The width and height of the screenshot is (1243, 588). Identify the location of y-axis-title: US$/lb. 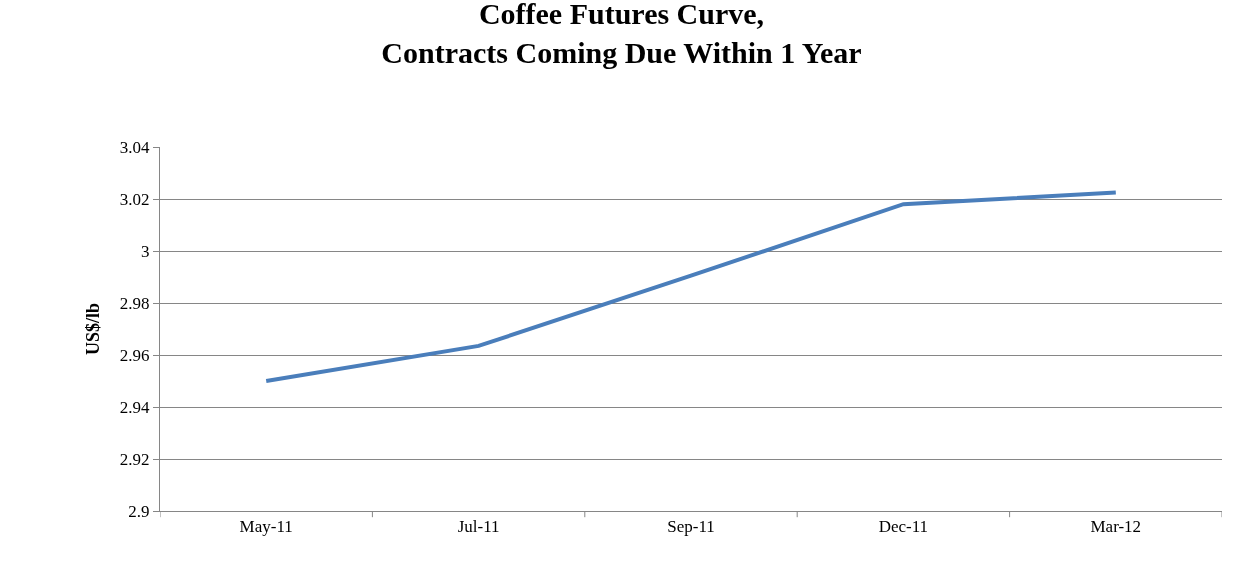
(93, 329).